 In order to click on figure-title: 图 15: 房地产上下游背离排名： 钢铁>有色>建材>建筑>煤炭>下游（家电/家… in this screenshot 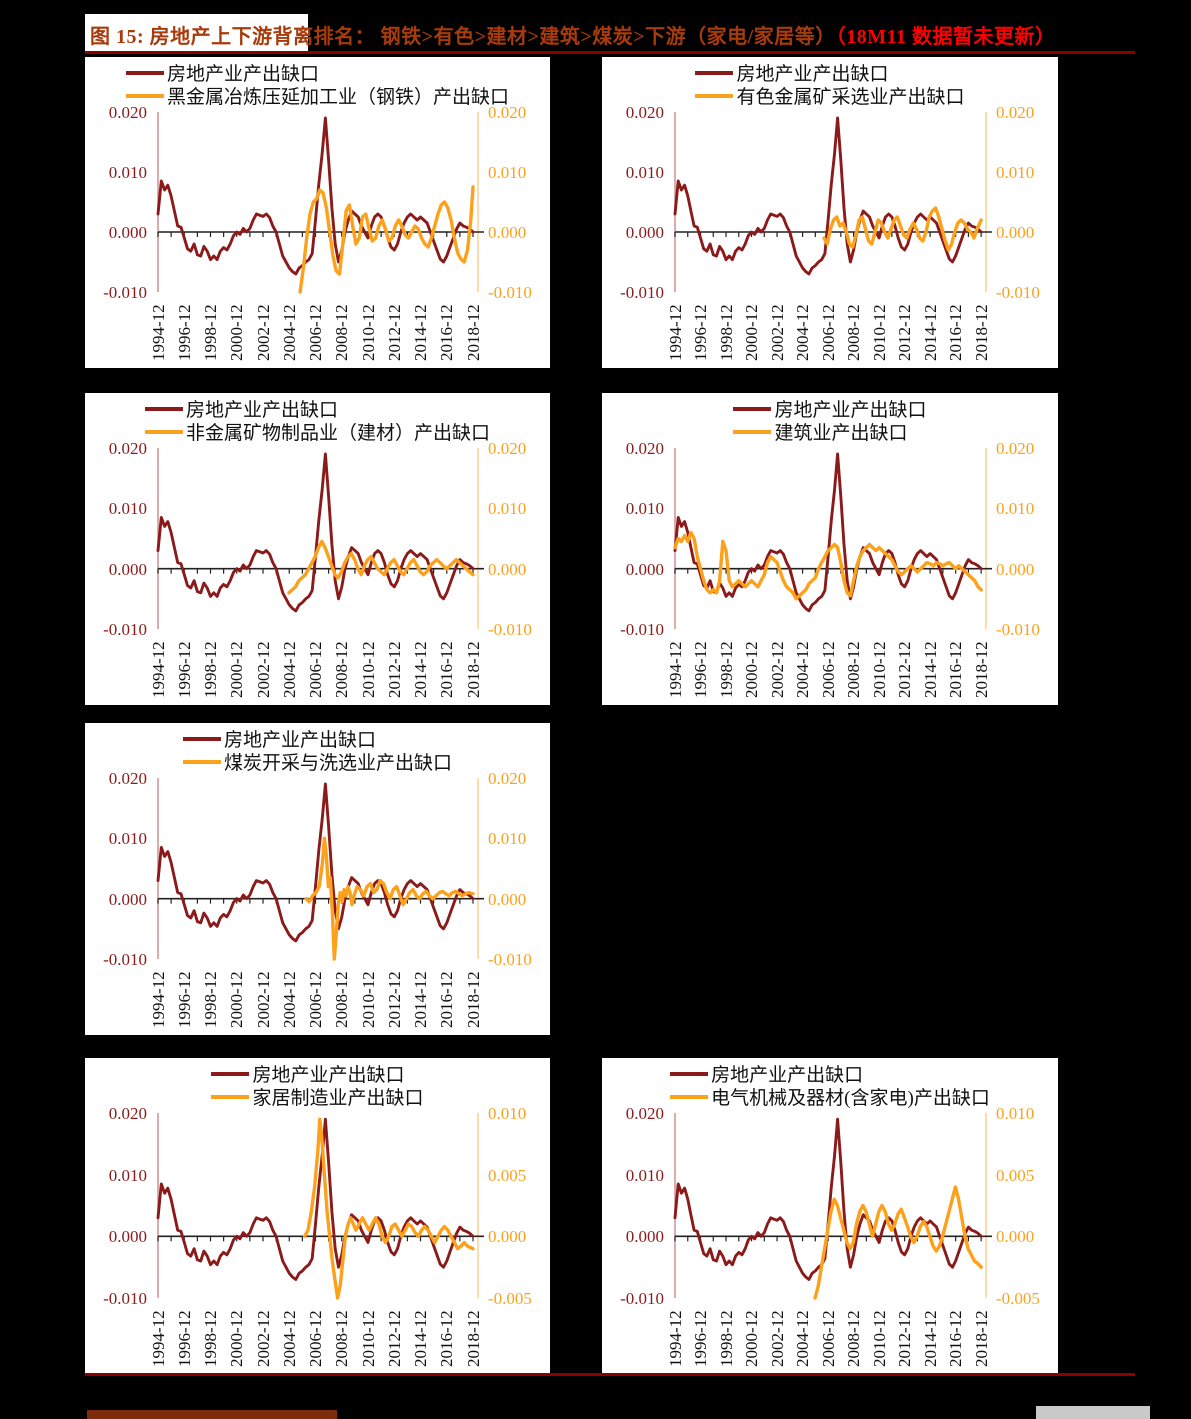, I will do `click(635, 34)`.